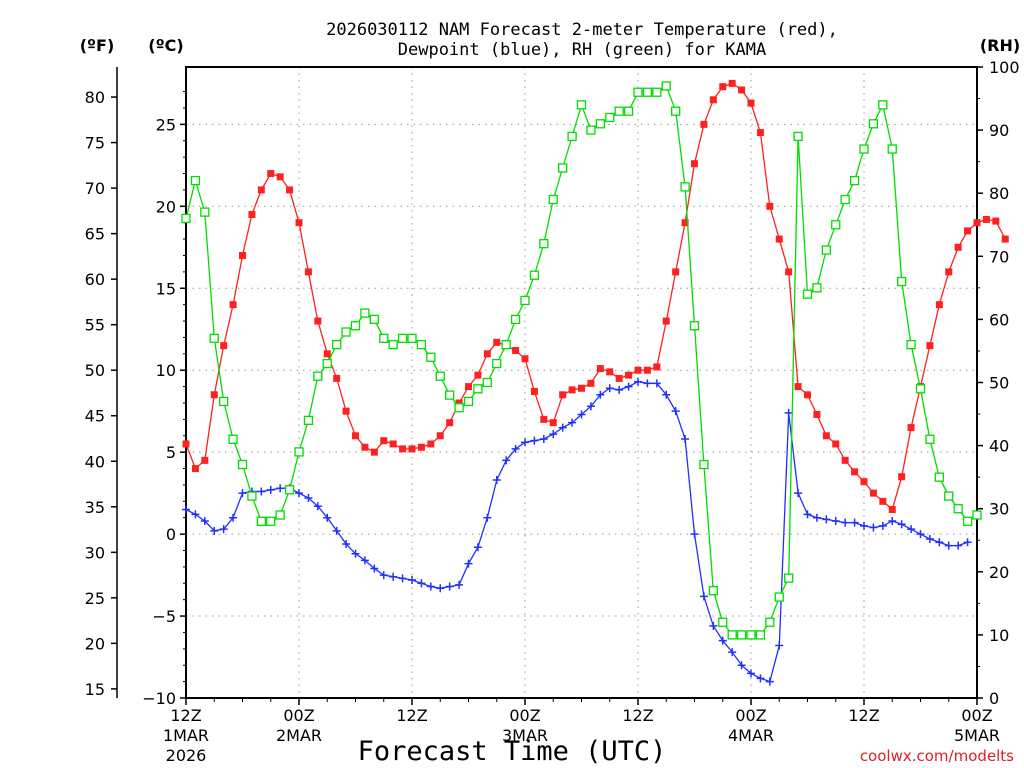 This screenshot has width=1024, height=768. Describe the element at coordinates (95, 598) in the screenshot. I see `f-tick-label: 25` at that location.